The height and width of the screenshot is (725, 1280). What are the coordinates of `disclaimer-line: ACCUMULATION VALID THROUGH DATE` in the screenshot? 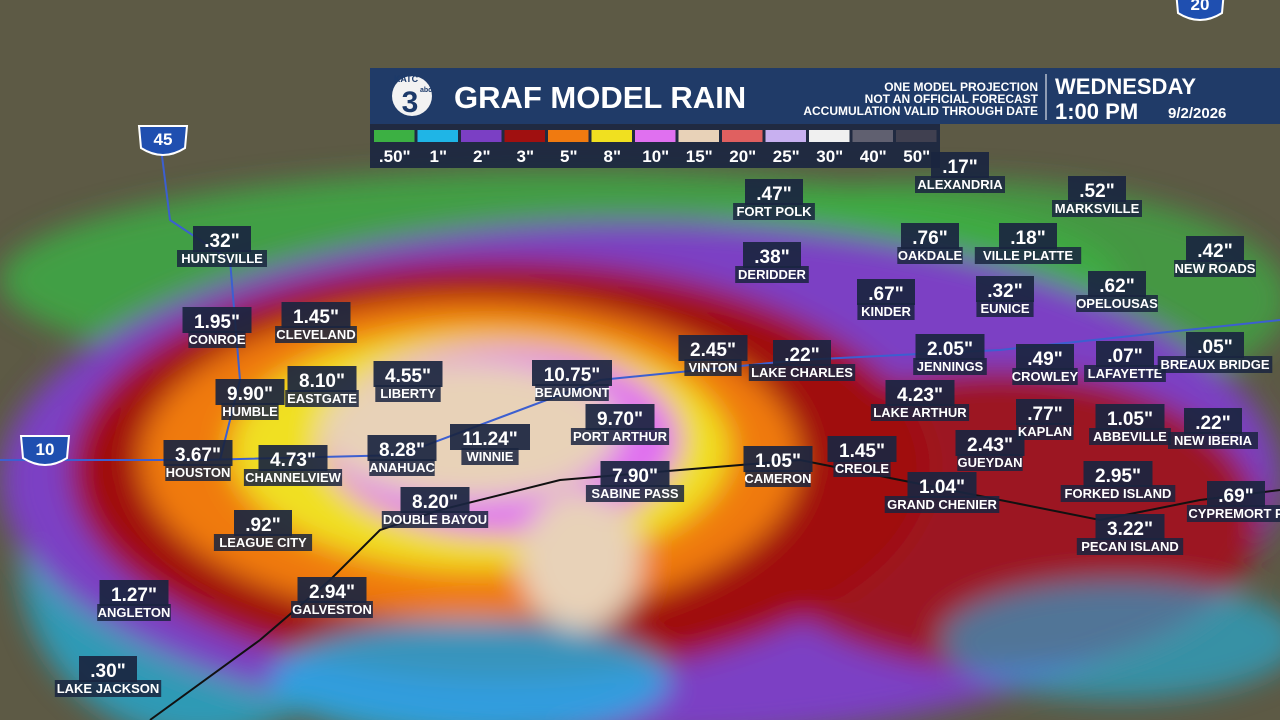 It's located at (920, 111).